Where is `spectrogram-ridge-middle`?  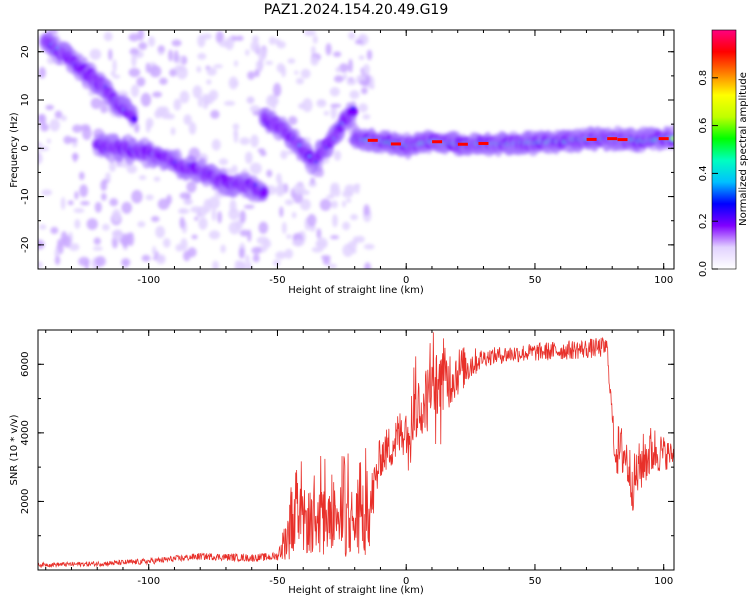
spectrogram-ridge-middle is located at coordinates (308, 138).